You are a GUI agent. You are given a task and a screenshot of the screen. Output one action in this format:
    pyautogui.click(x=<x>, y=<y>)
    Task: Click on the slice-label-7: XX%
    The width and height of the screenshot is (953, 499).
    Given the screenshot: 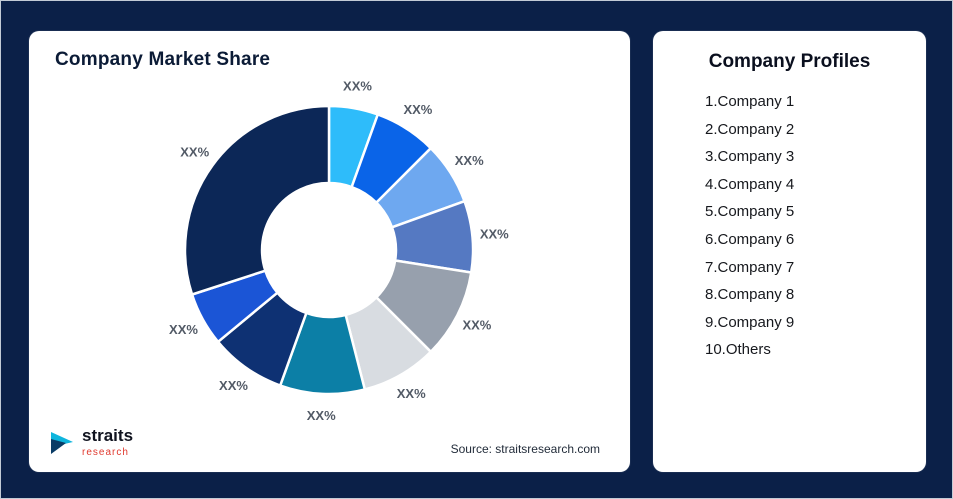 What is the action you would take?
    pyautogui.click(x=321, y=415)
    